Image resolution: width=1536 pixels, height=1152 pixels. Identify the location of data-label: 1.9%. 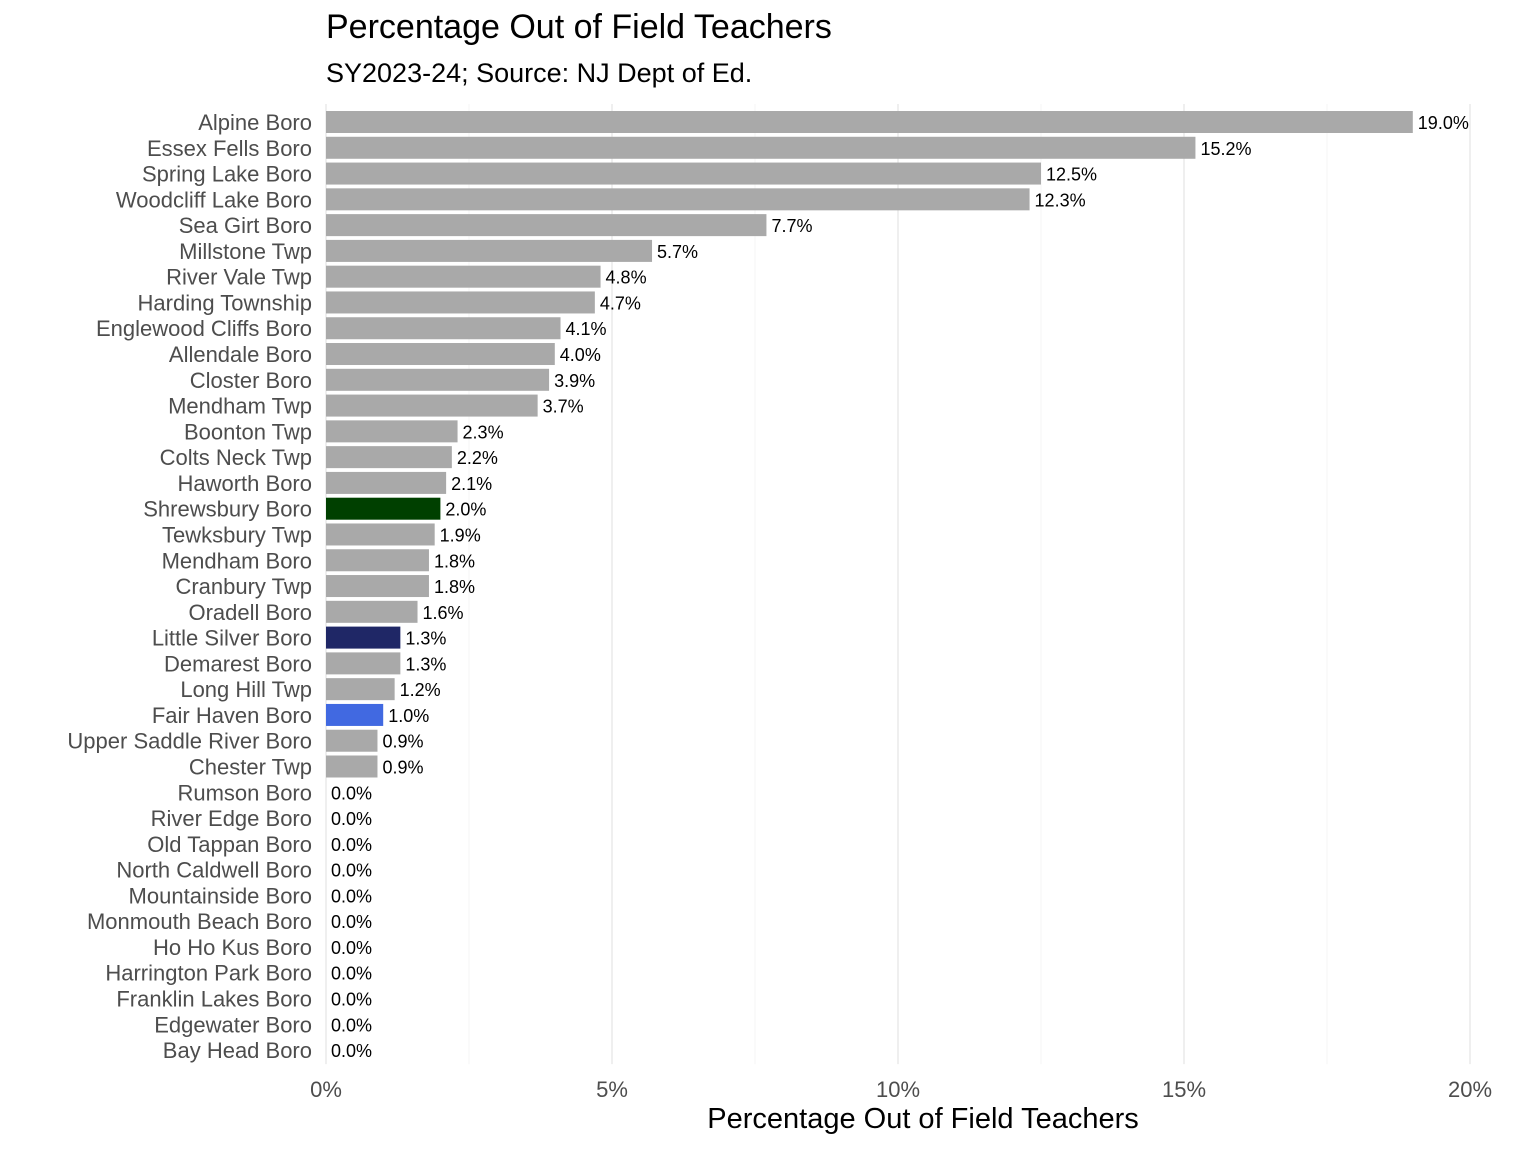
(460, 535).